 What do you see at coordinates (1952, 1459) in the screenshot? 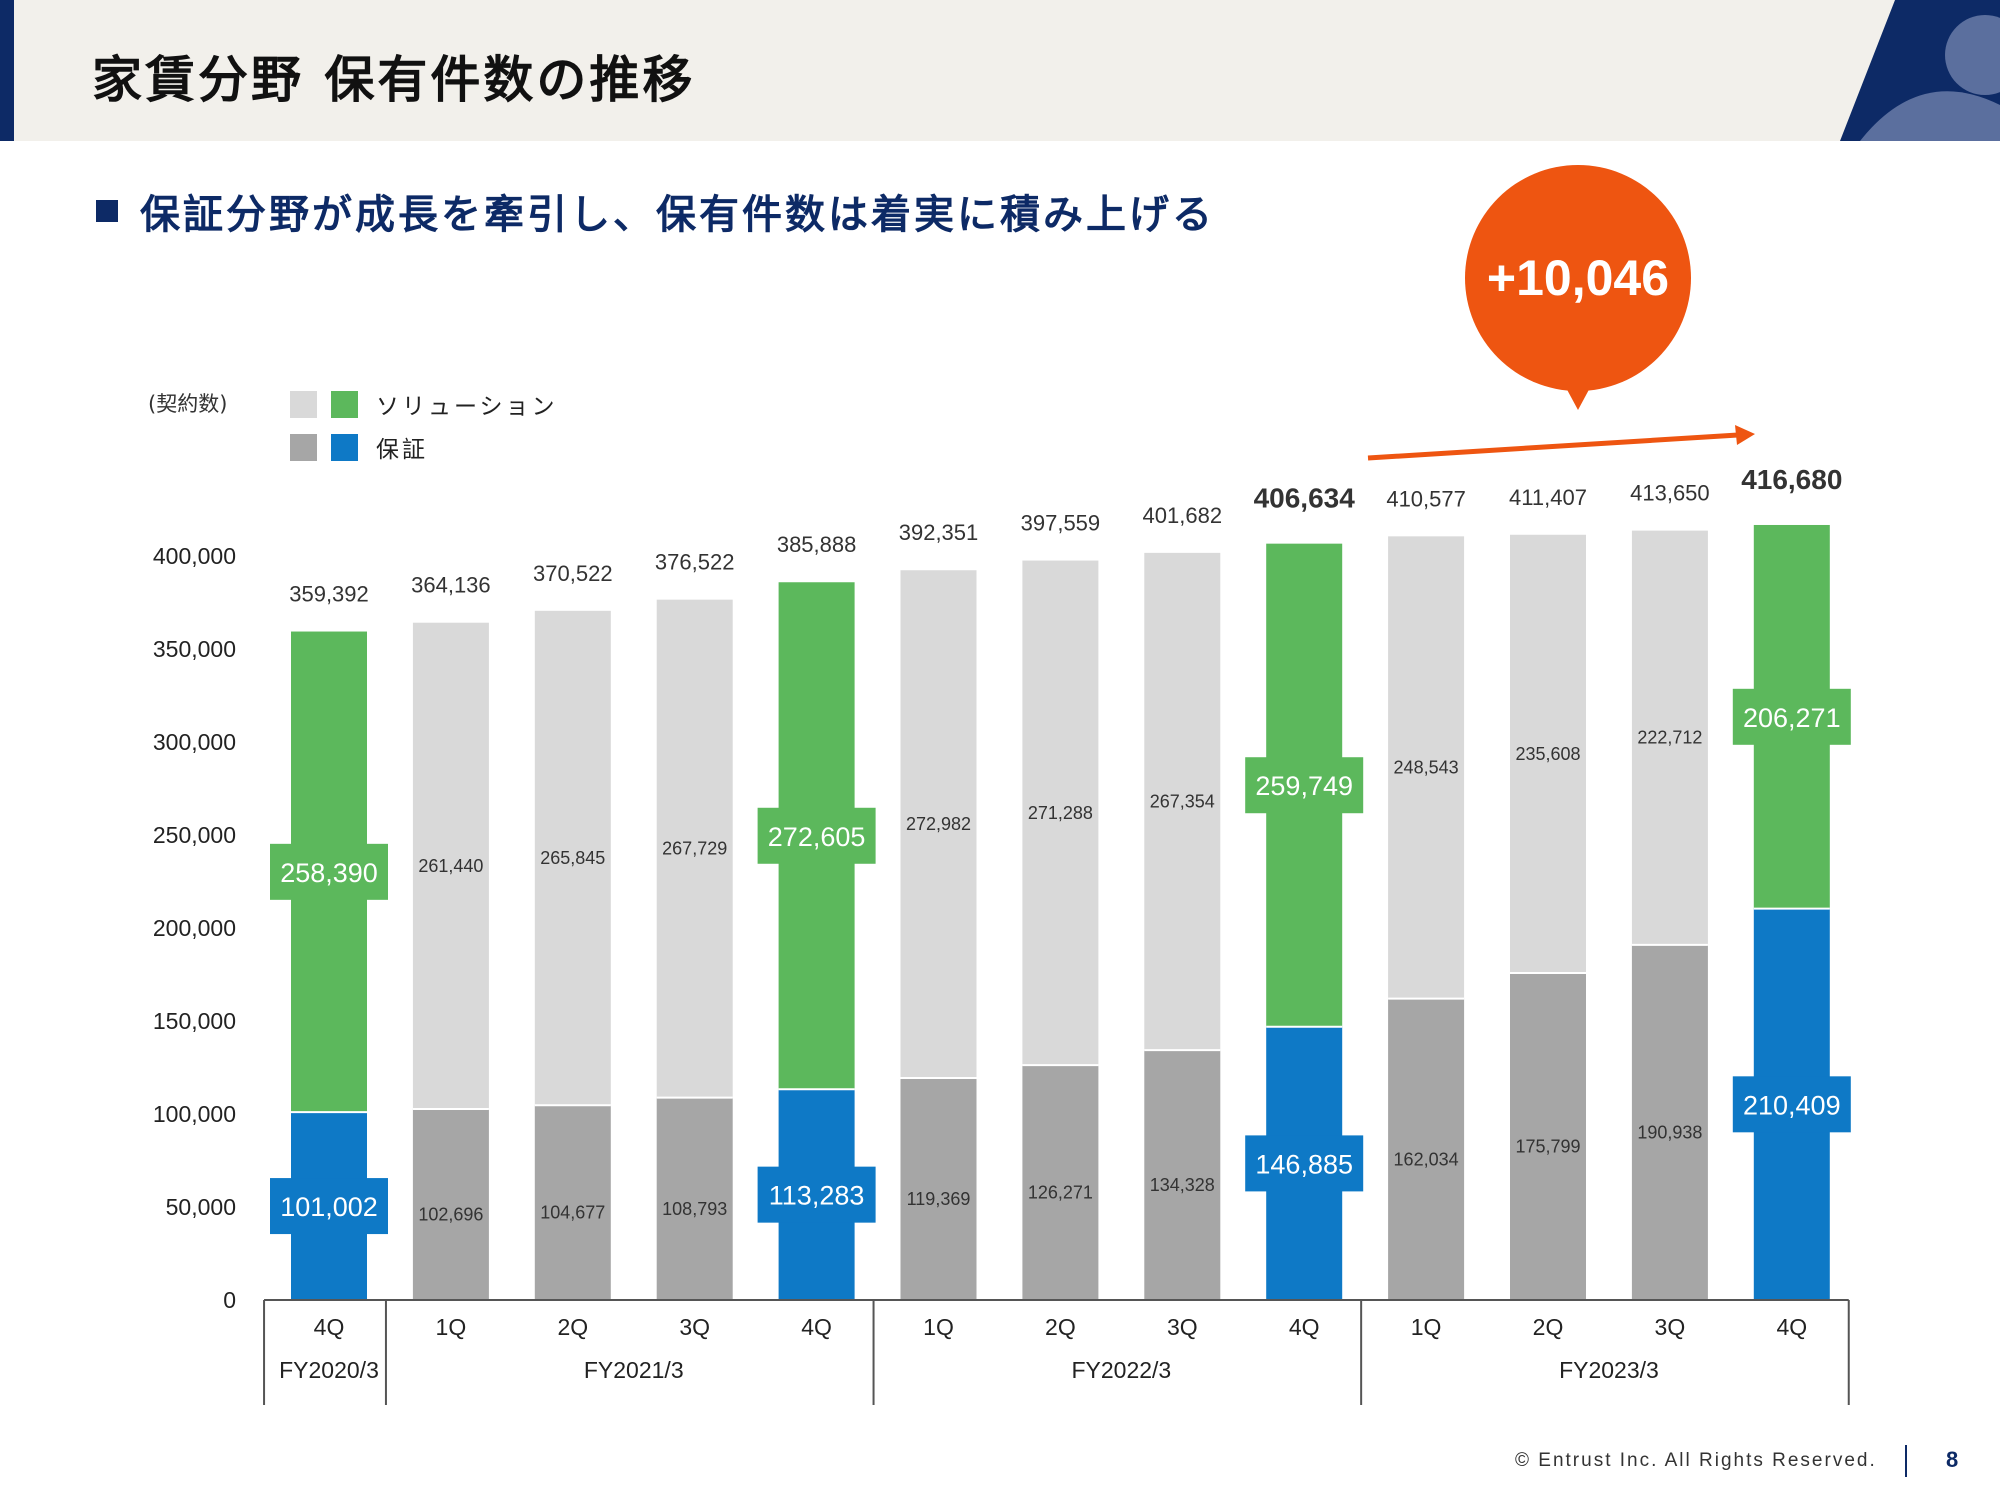
I see `page-number: 8` at bounding box center [1952, 1459].